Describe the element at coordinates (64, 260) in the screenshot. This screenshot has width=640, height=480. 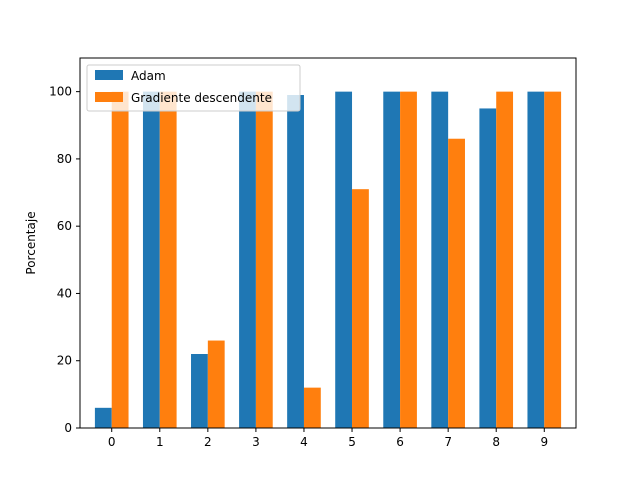
I see `y-axis: 0 20 40 60 80 100` at that location.